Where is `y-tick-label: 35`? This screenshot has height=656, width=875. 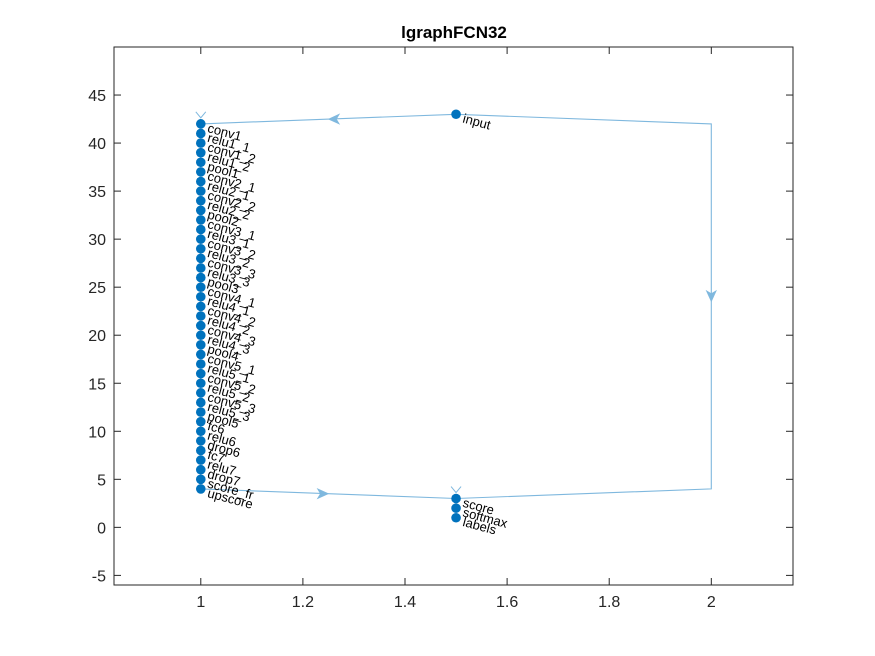
y-tick-label: 35 is located at coordinates (97, 192).